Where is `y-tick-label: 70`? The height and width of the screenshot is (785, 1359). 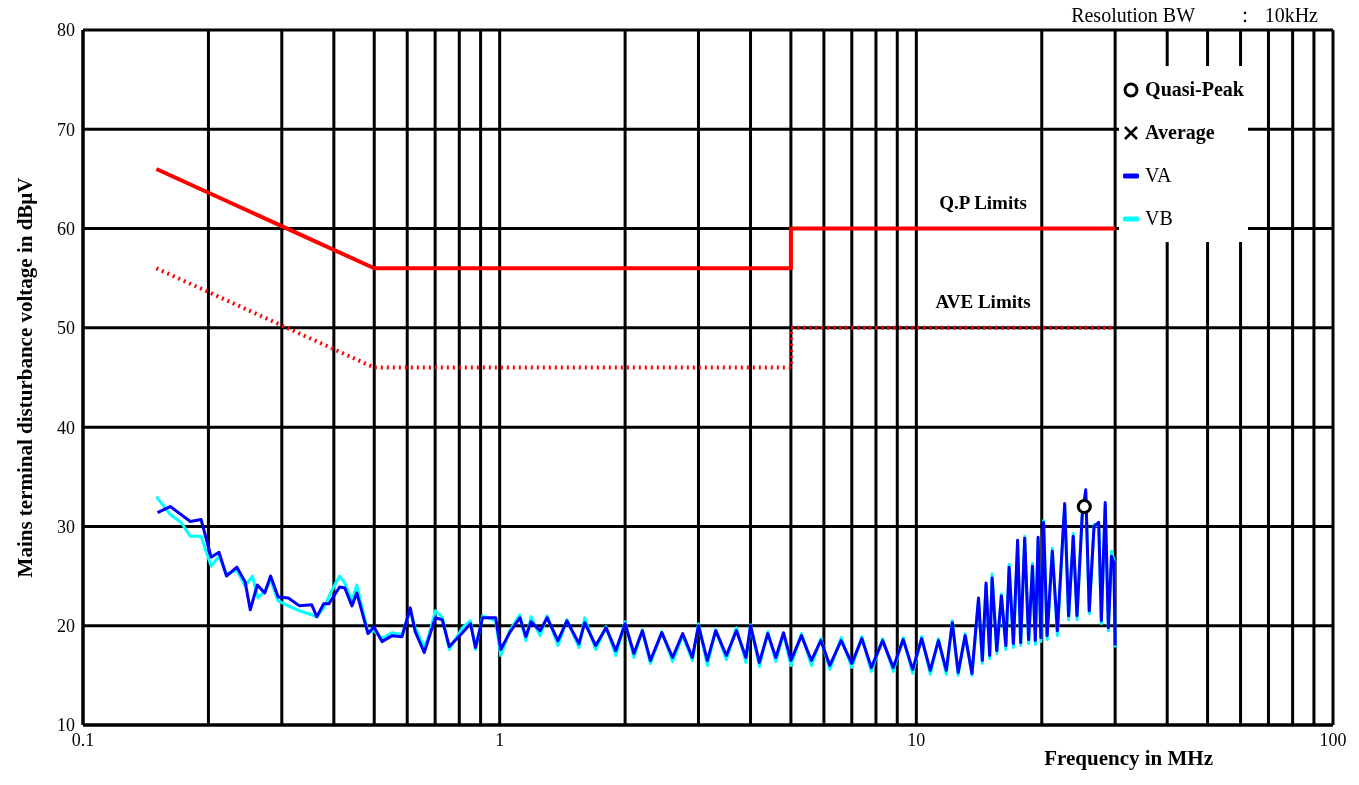
y-tick-label: 70 is located at coordinates (66, 129).